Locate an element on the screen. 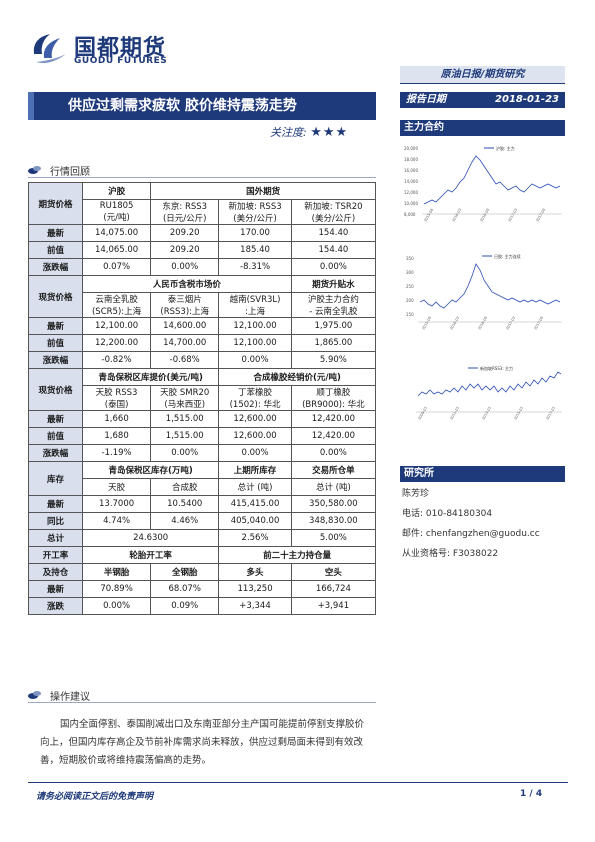  table-row: 最新 70.89% 68.07% 113,250 166,724 is located at coordinates (202, 589).